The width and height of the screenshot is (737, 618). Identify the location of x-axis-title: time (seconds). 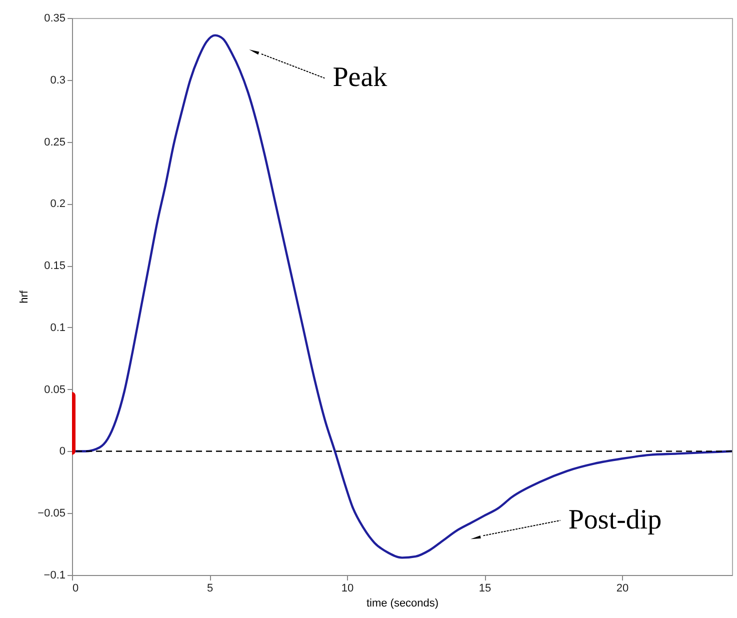
(402, 604).